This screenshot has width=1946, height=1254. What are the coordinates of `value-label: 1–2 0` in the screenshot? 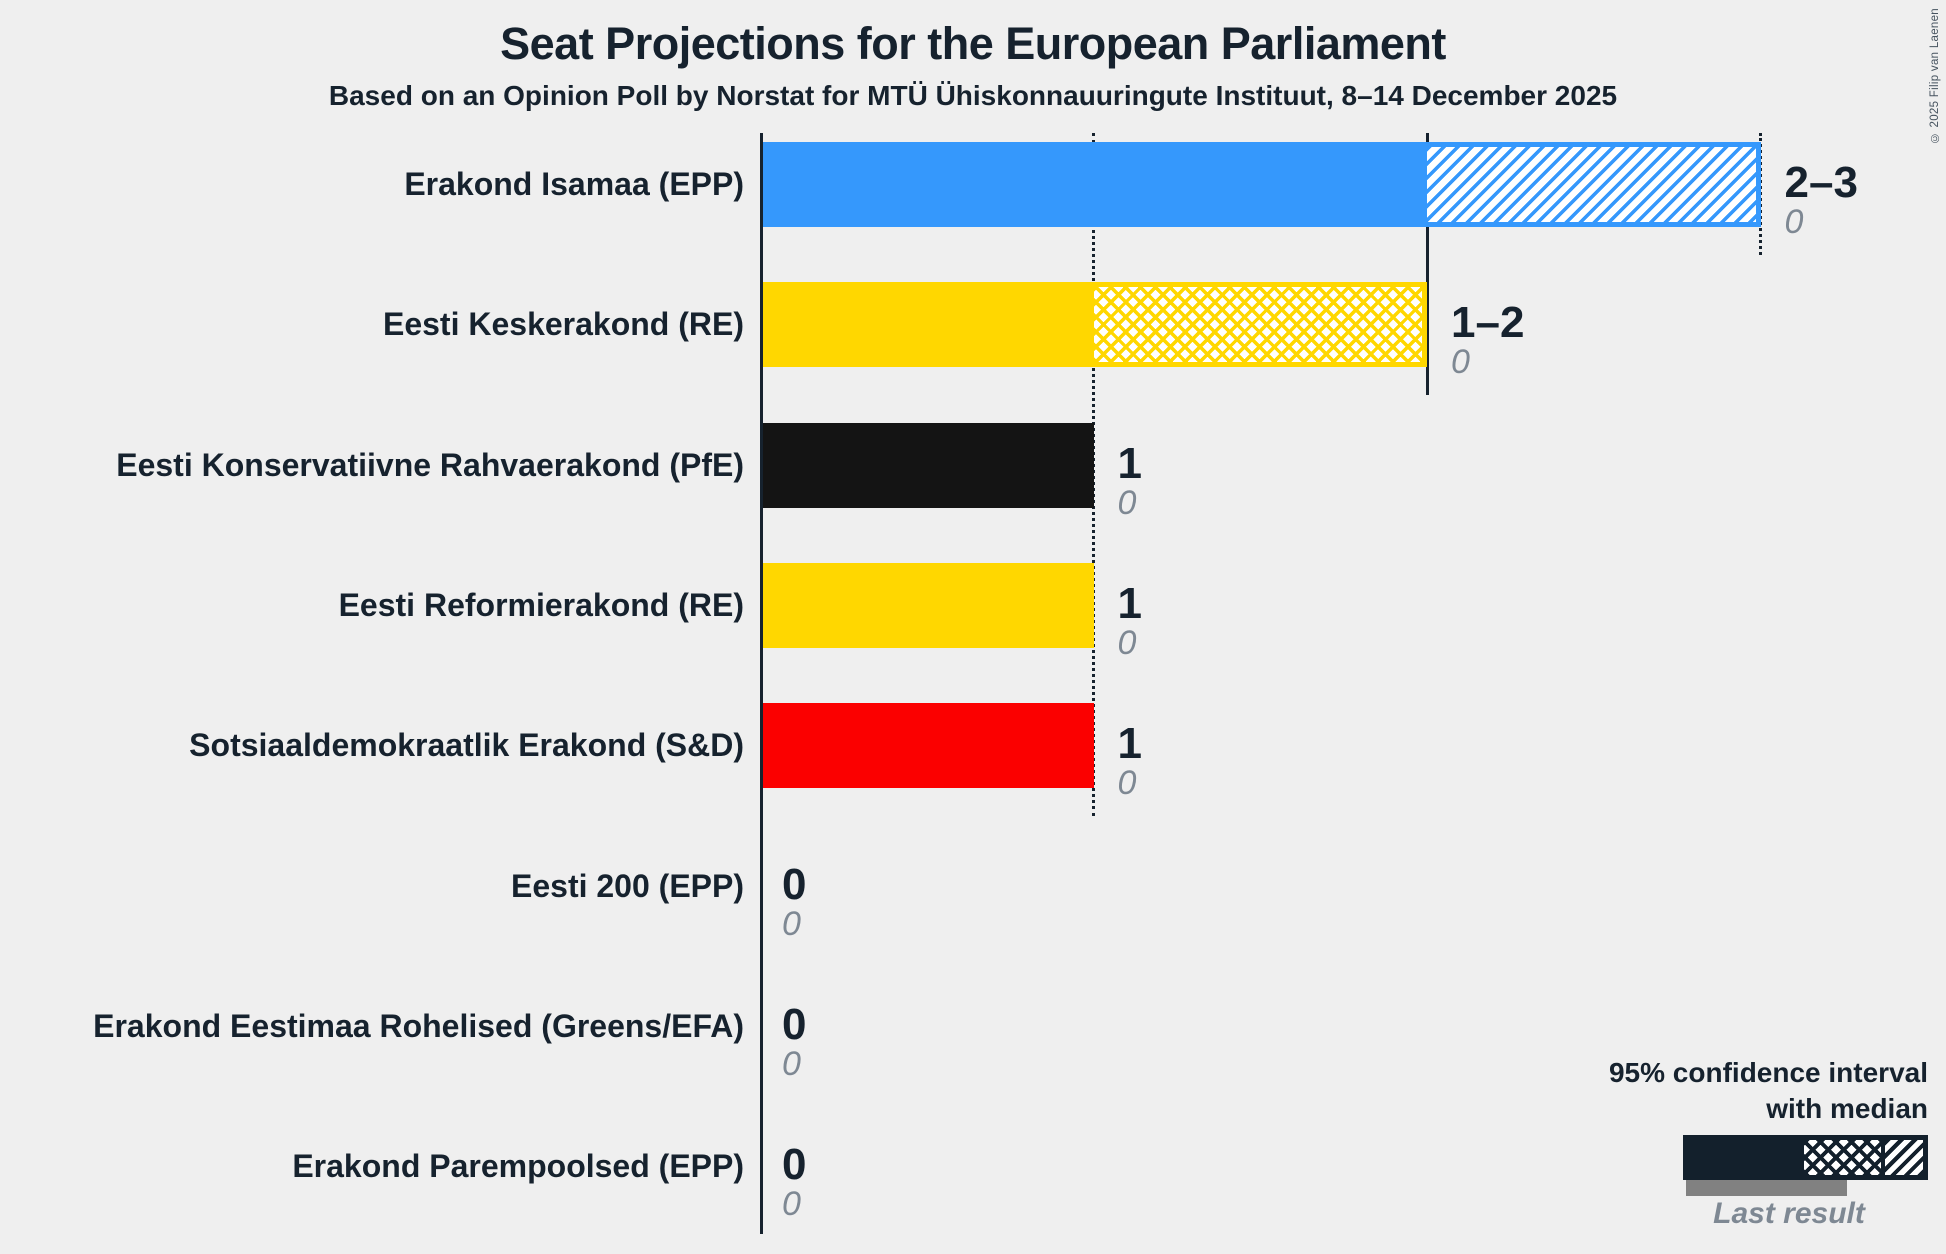 It's located at (1488, 340).